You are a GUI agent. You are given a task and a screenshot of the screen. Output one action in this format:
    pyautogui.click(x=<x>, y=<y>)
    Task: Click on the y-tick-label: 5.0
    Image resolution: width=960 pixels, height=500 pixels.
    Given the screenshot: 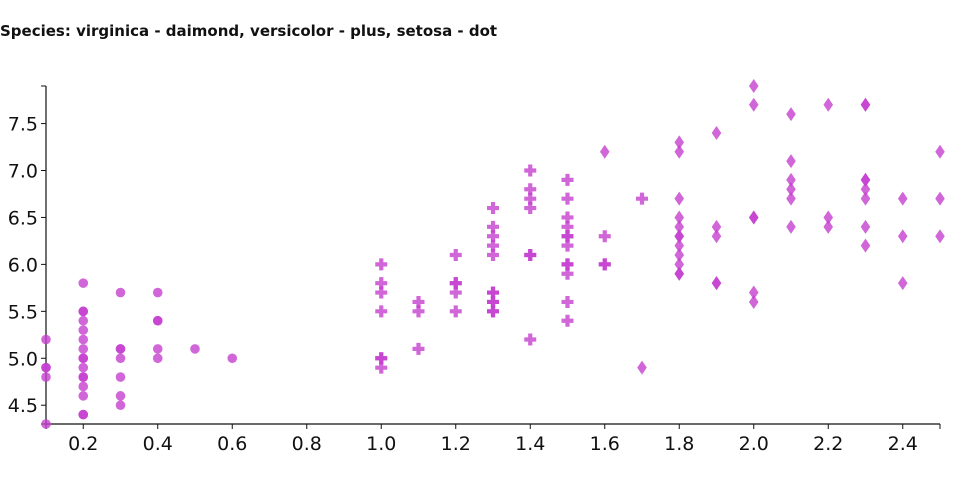 What is the action you would take?
    pyautogui.click(x=23, y=359)
    